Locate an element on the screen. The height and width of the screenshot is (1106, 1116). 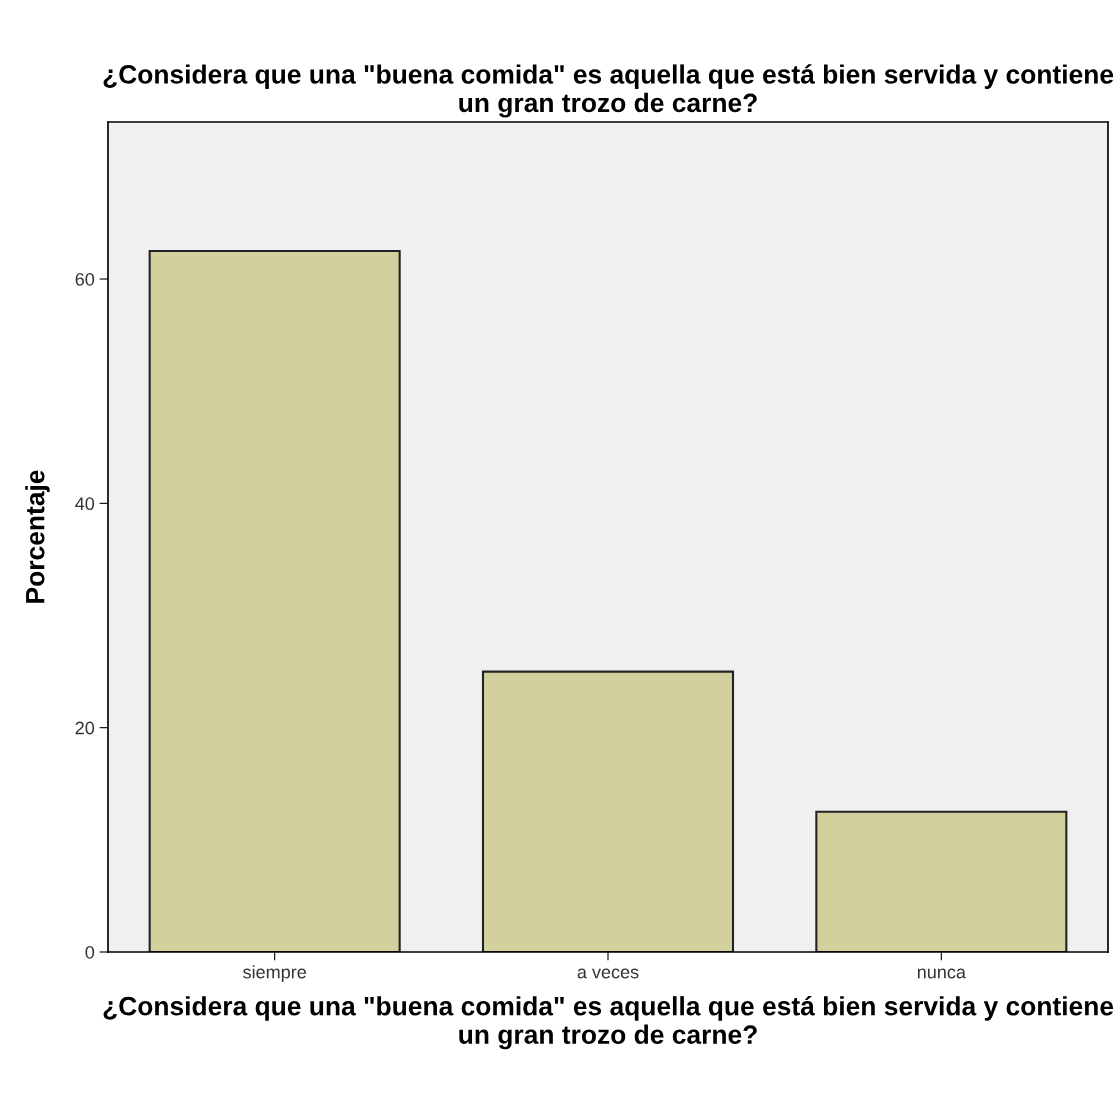
x-tick-label: siempre is located at coordinates (274, 974).